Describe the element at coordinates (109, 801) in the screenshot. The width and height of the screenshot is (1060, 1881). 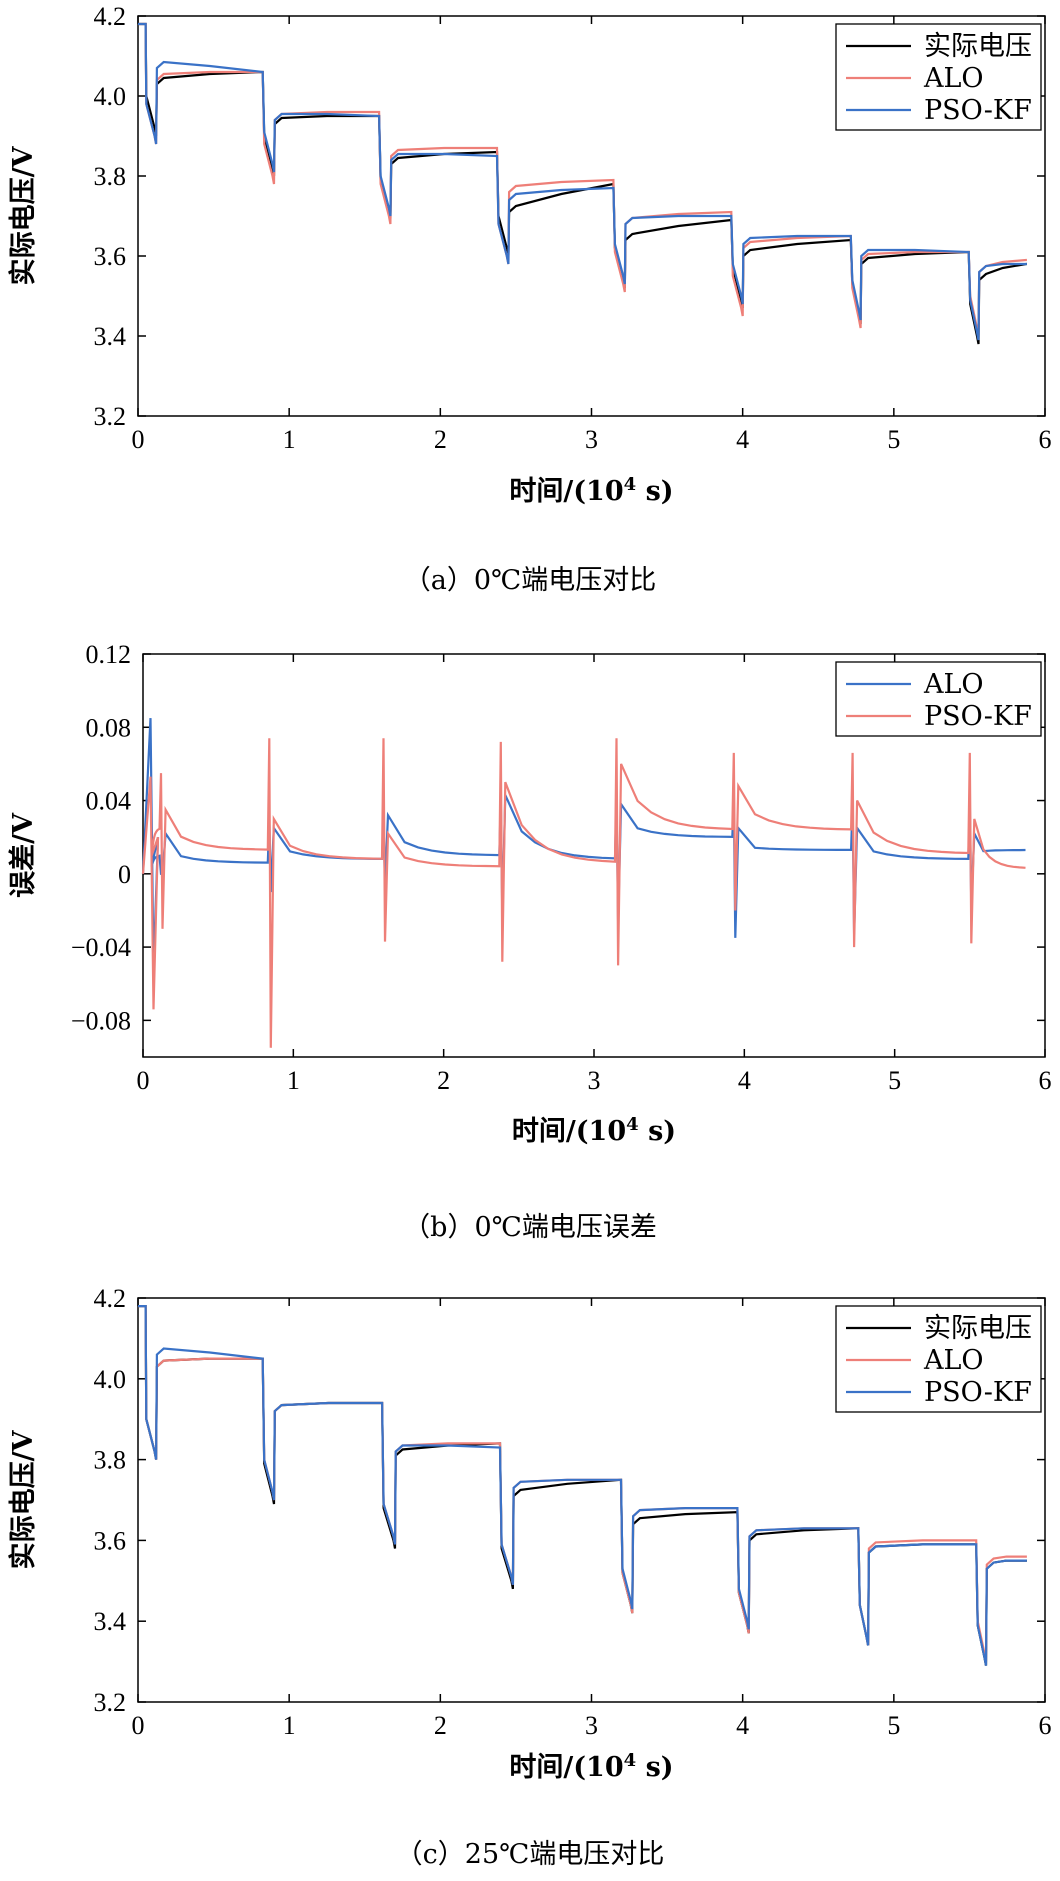
I see `y-tick-label: 0.04` at that location.